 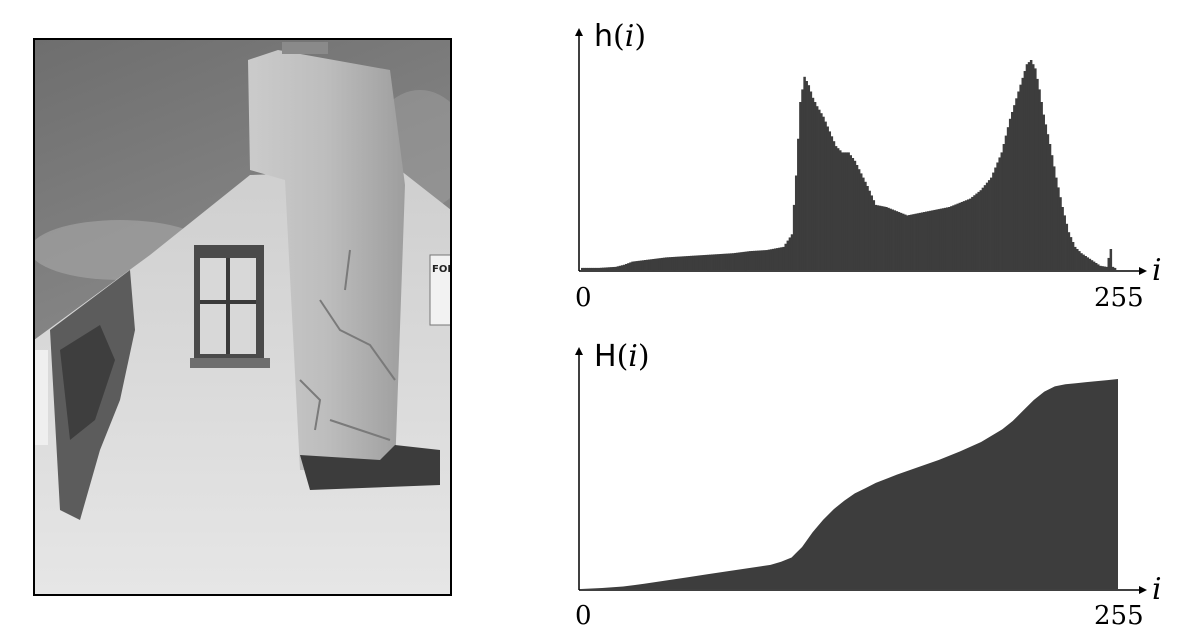 I want to click on cumulative-title: H(i), so click(x=622, y=356).